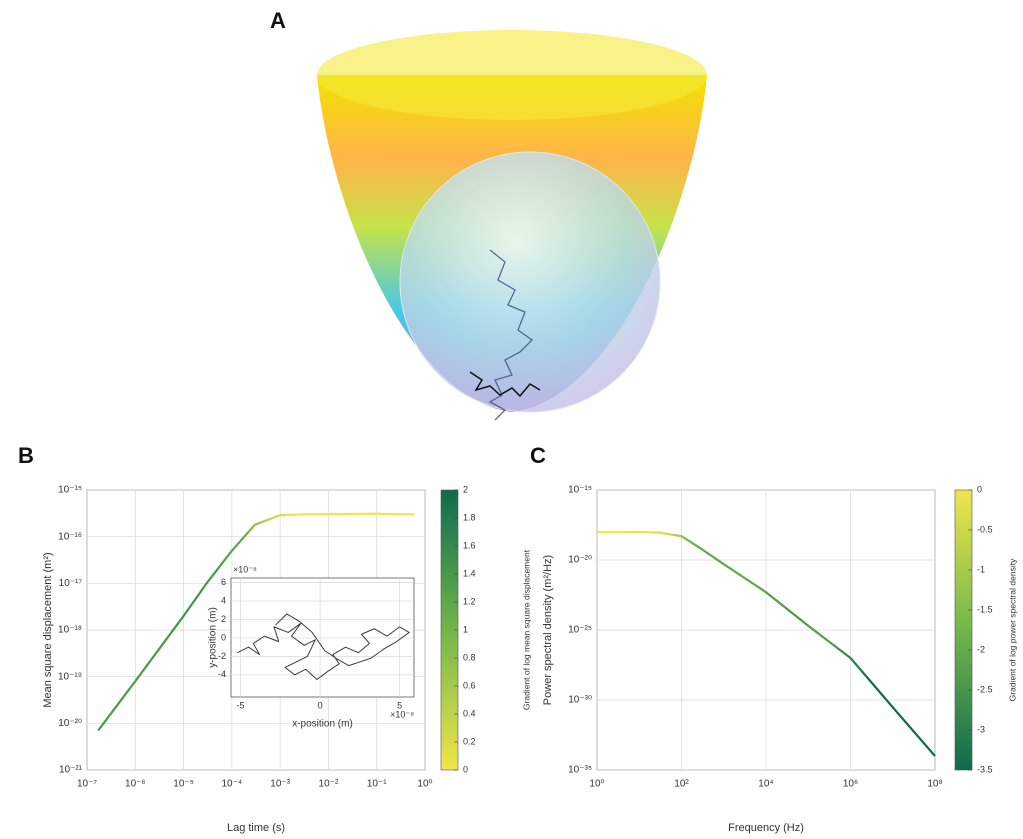 This screenshot has width=1023, height=839. What do you see at coordinates (469, 517) in the screenshot?
I see `colorbar-tick-label: 1.8` at bounding box center [469, 517].